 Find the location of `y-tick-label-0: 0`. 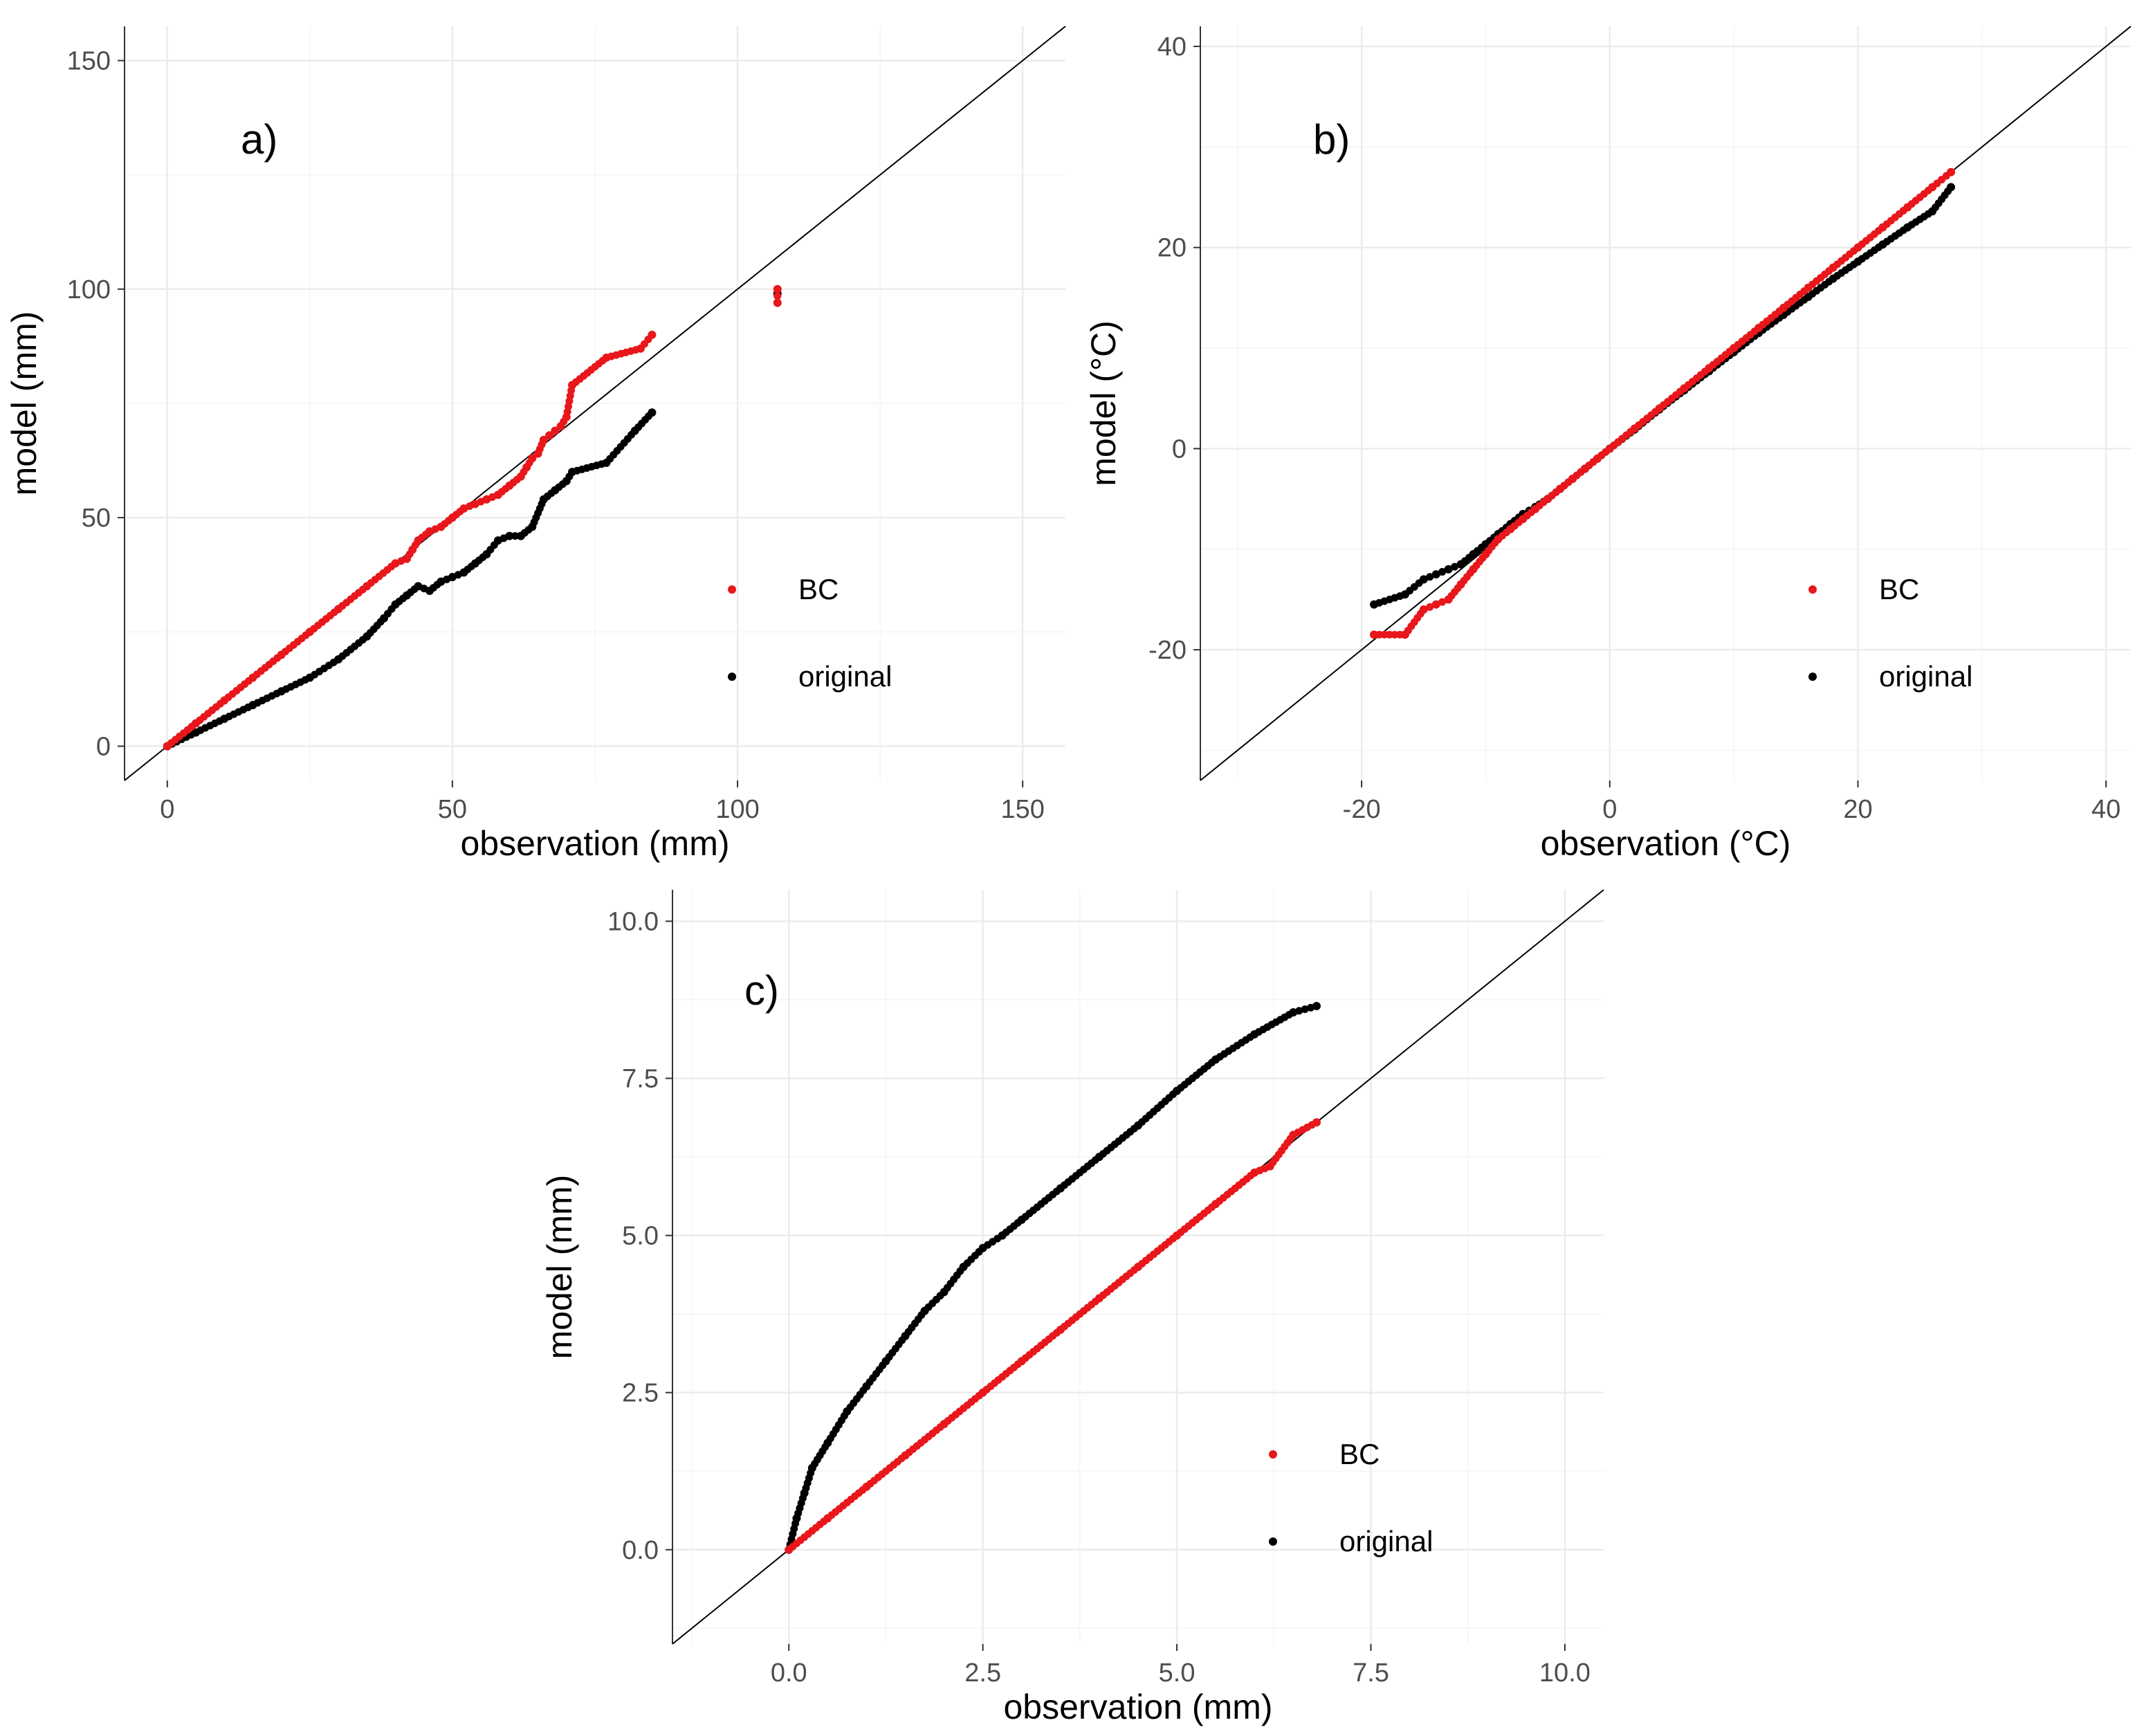

y-tick-label-0: 0 is located at coordinates (103, 747).